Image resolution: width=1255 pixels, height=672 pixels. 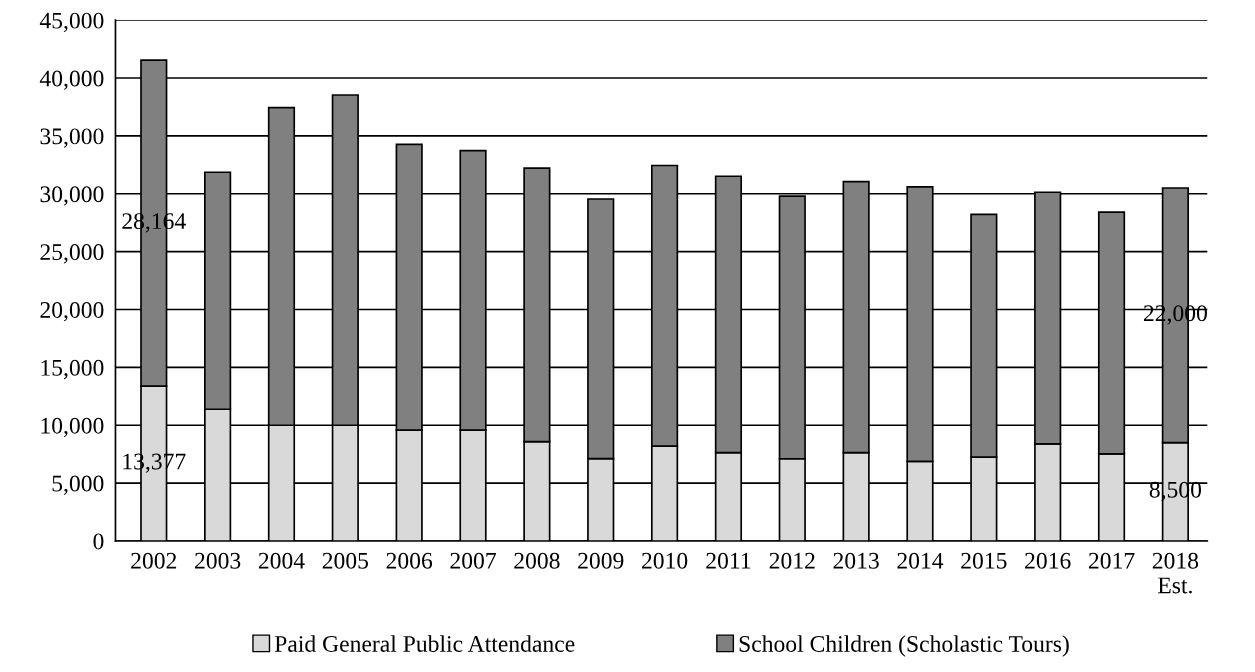 What do you see at coordinates (1111, 560) in the screenshot?
I see `x-tick-label: 2017` at bounding box center [1111, 560].